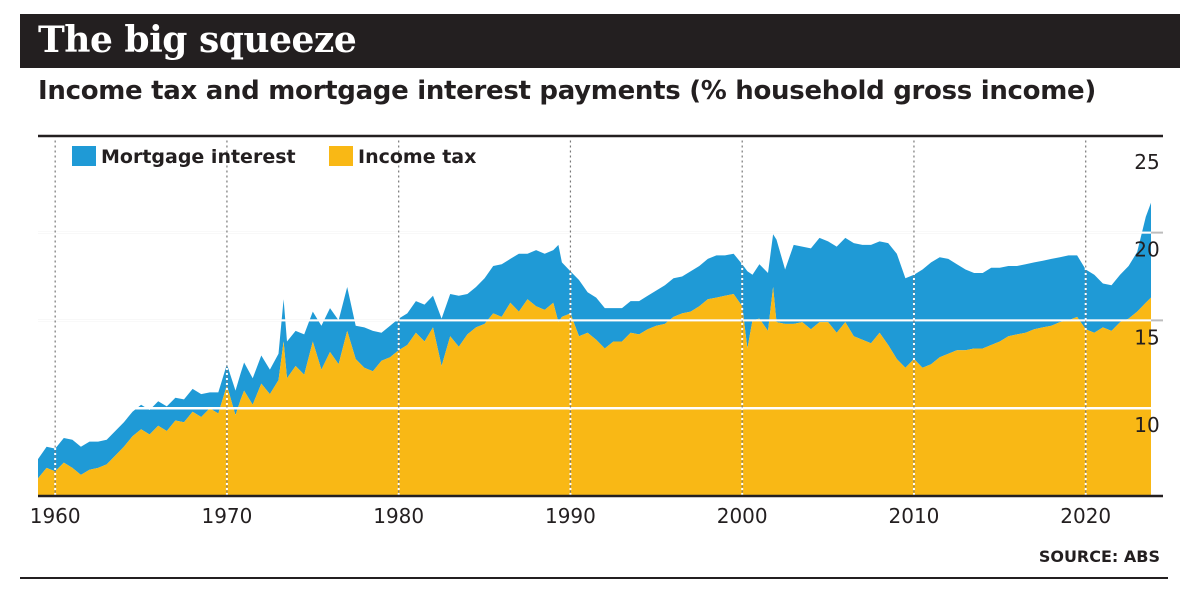 The image size is (1200, 600). Describe the element at coordinates (594, 578) in the screenshot. I see `bottom-rule` at that location.